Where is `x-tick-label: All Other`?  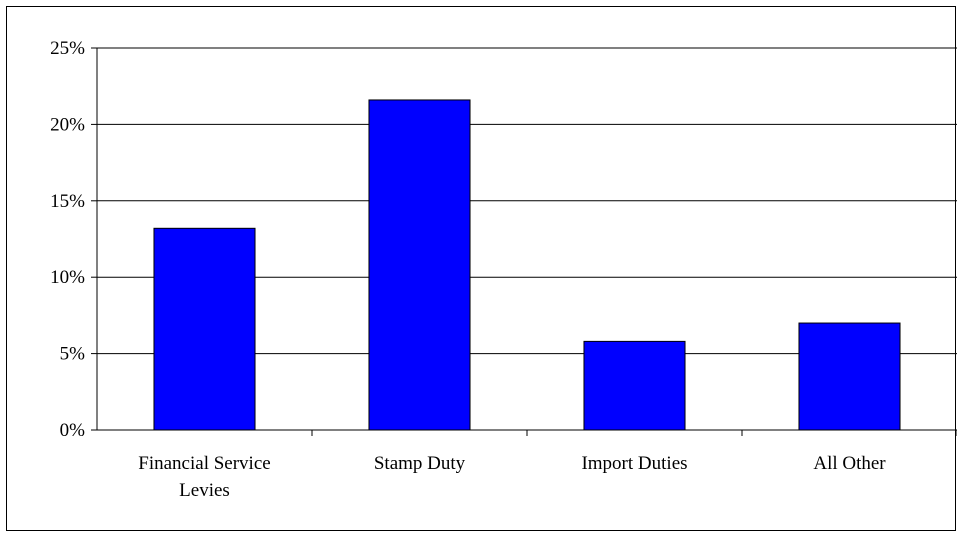
x-tick-label: All Other is located at coordinates (849, 463).